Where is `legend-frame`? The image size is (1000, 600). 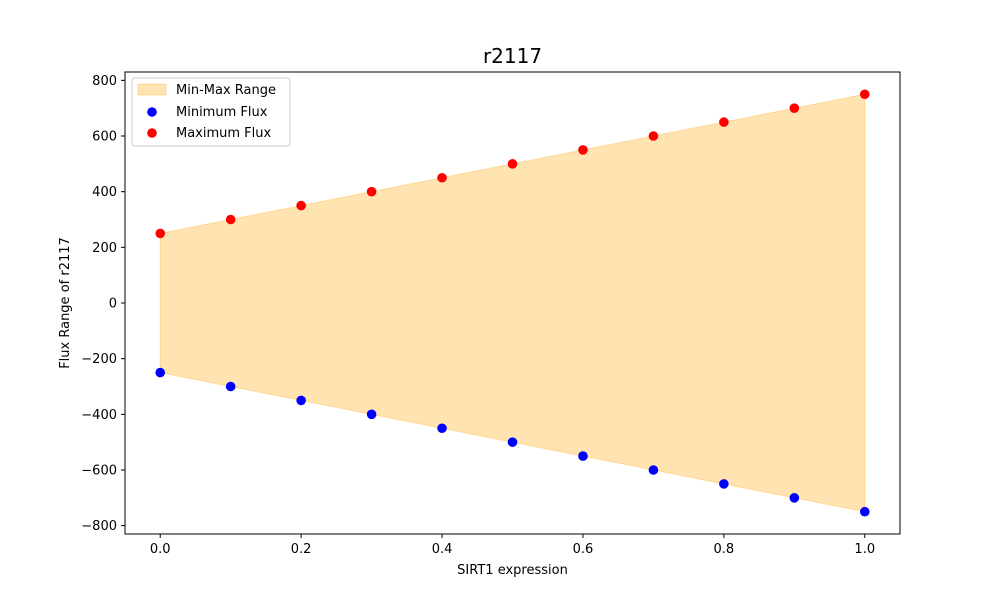 legend-frame is located at coordinates (211, 112).